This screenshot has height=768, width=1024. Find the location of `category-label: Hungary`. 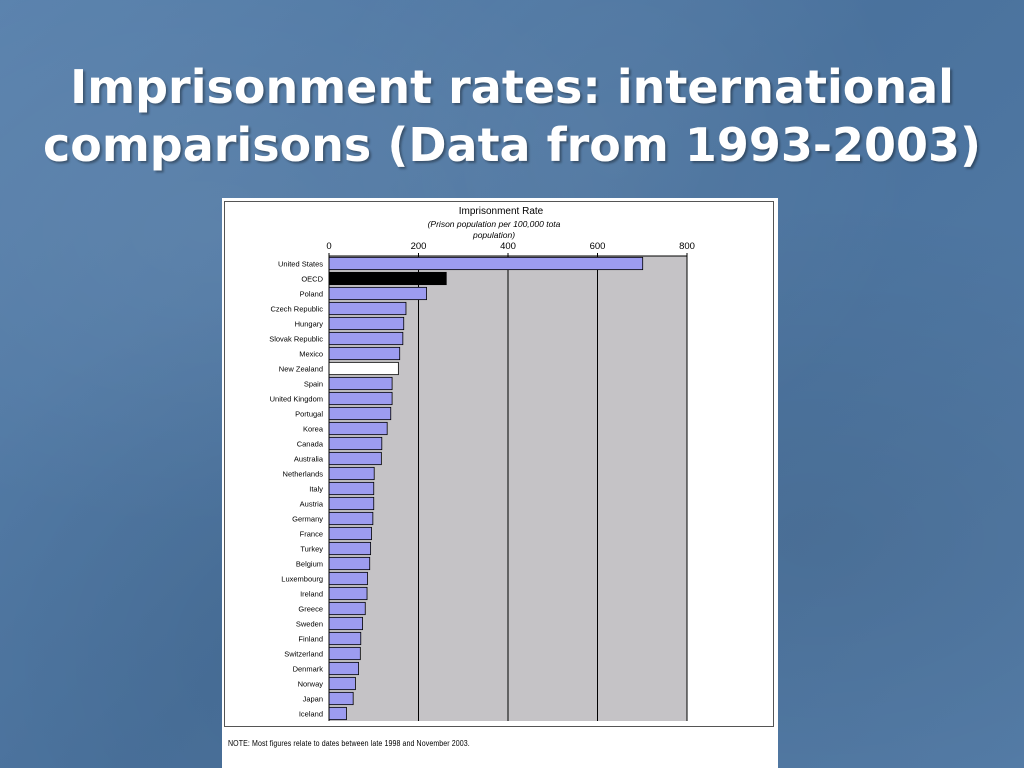

category-label: Hungary is located at coordinates (309, 324).